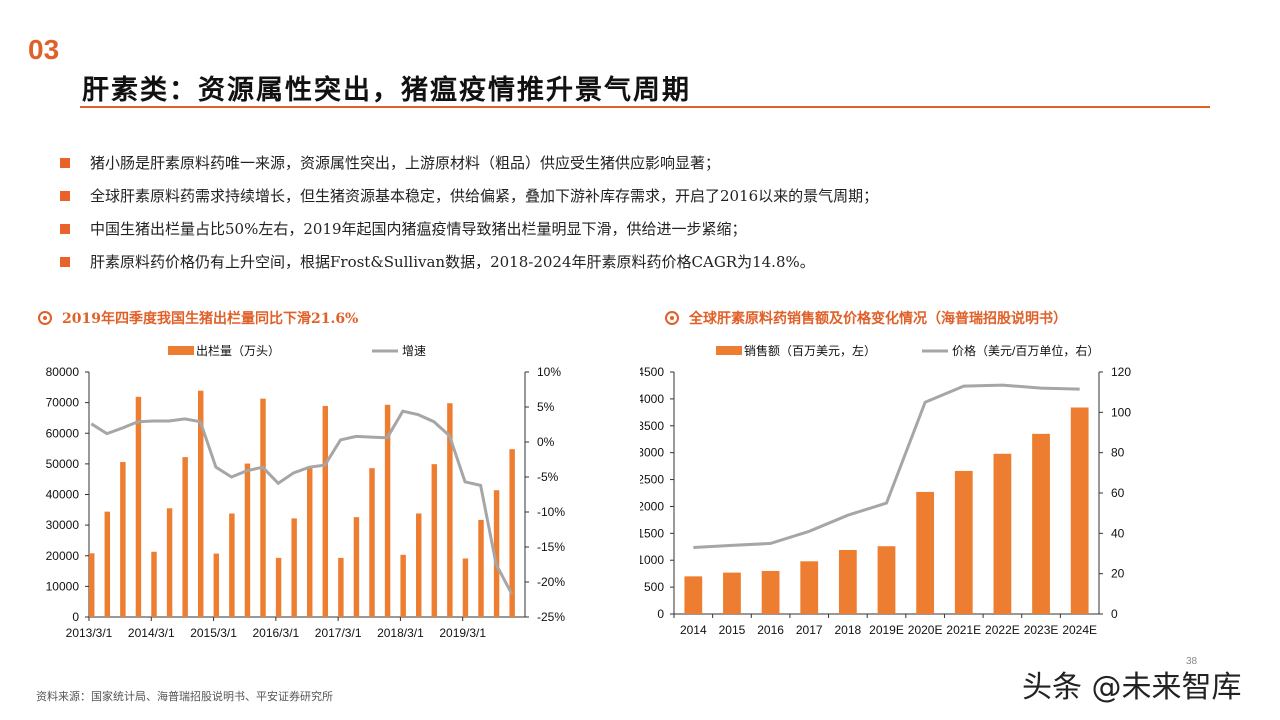  Describe the element at coordinates (878, 319) in the screenshot. I see `chart-title-text: 全球肝素原料药销售额及价格变化情况（海普瑞招股说明书）` at that location.